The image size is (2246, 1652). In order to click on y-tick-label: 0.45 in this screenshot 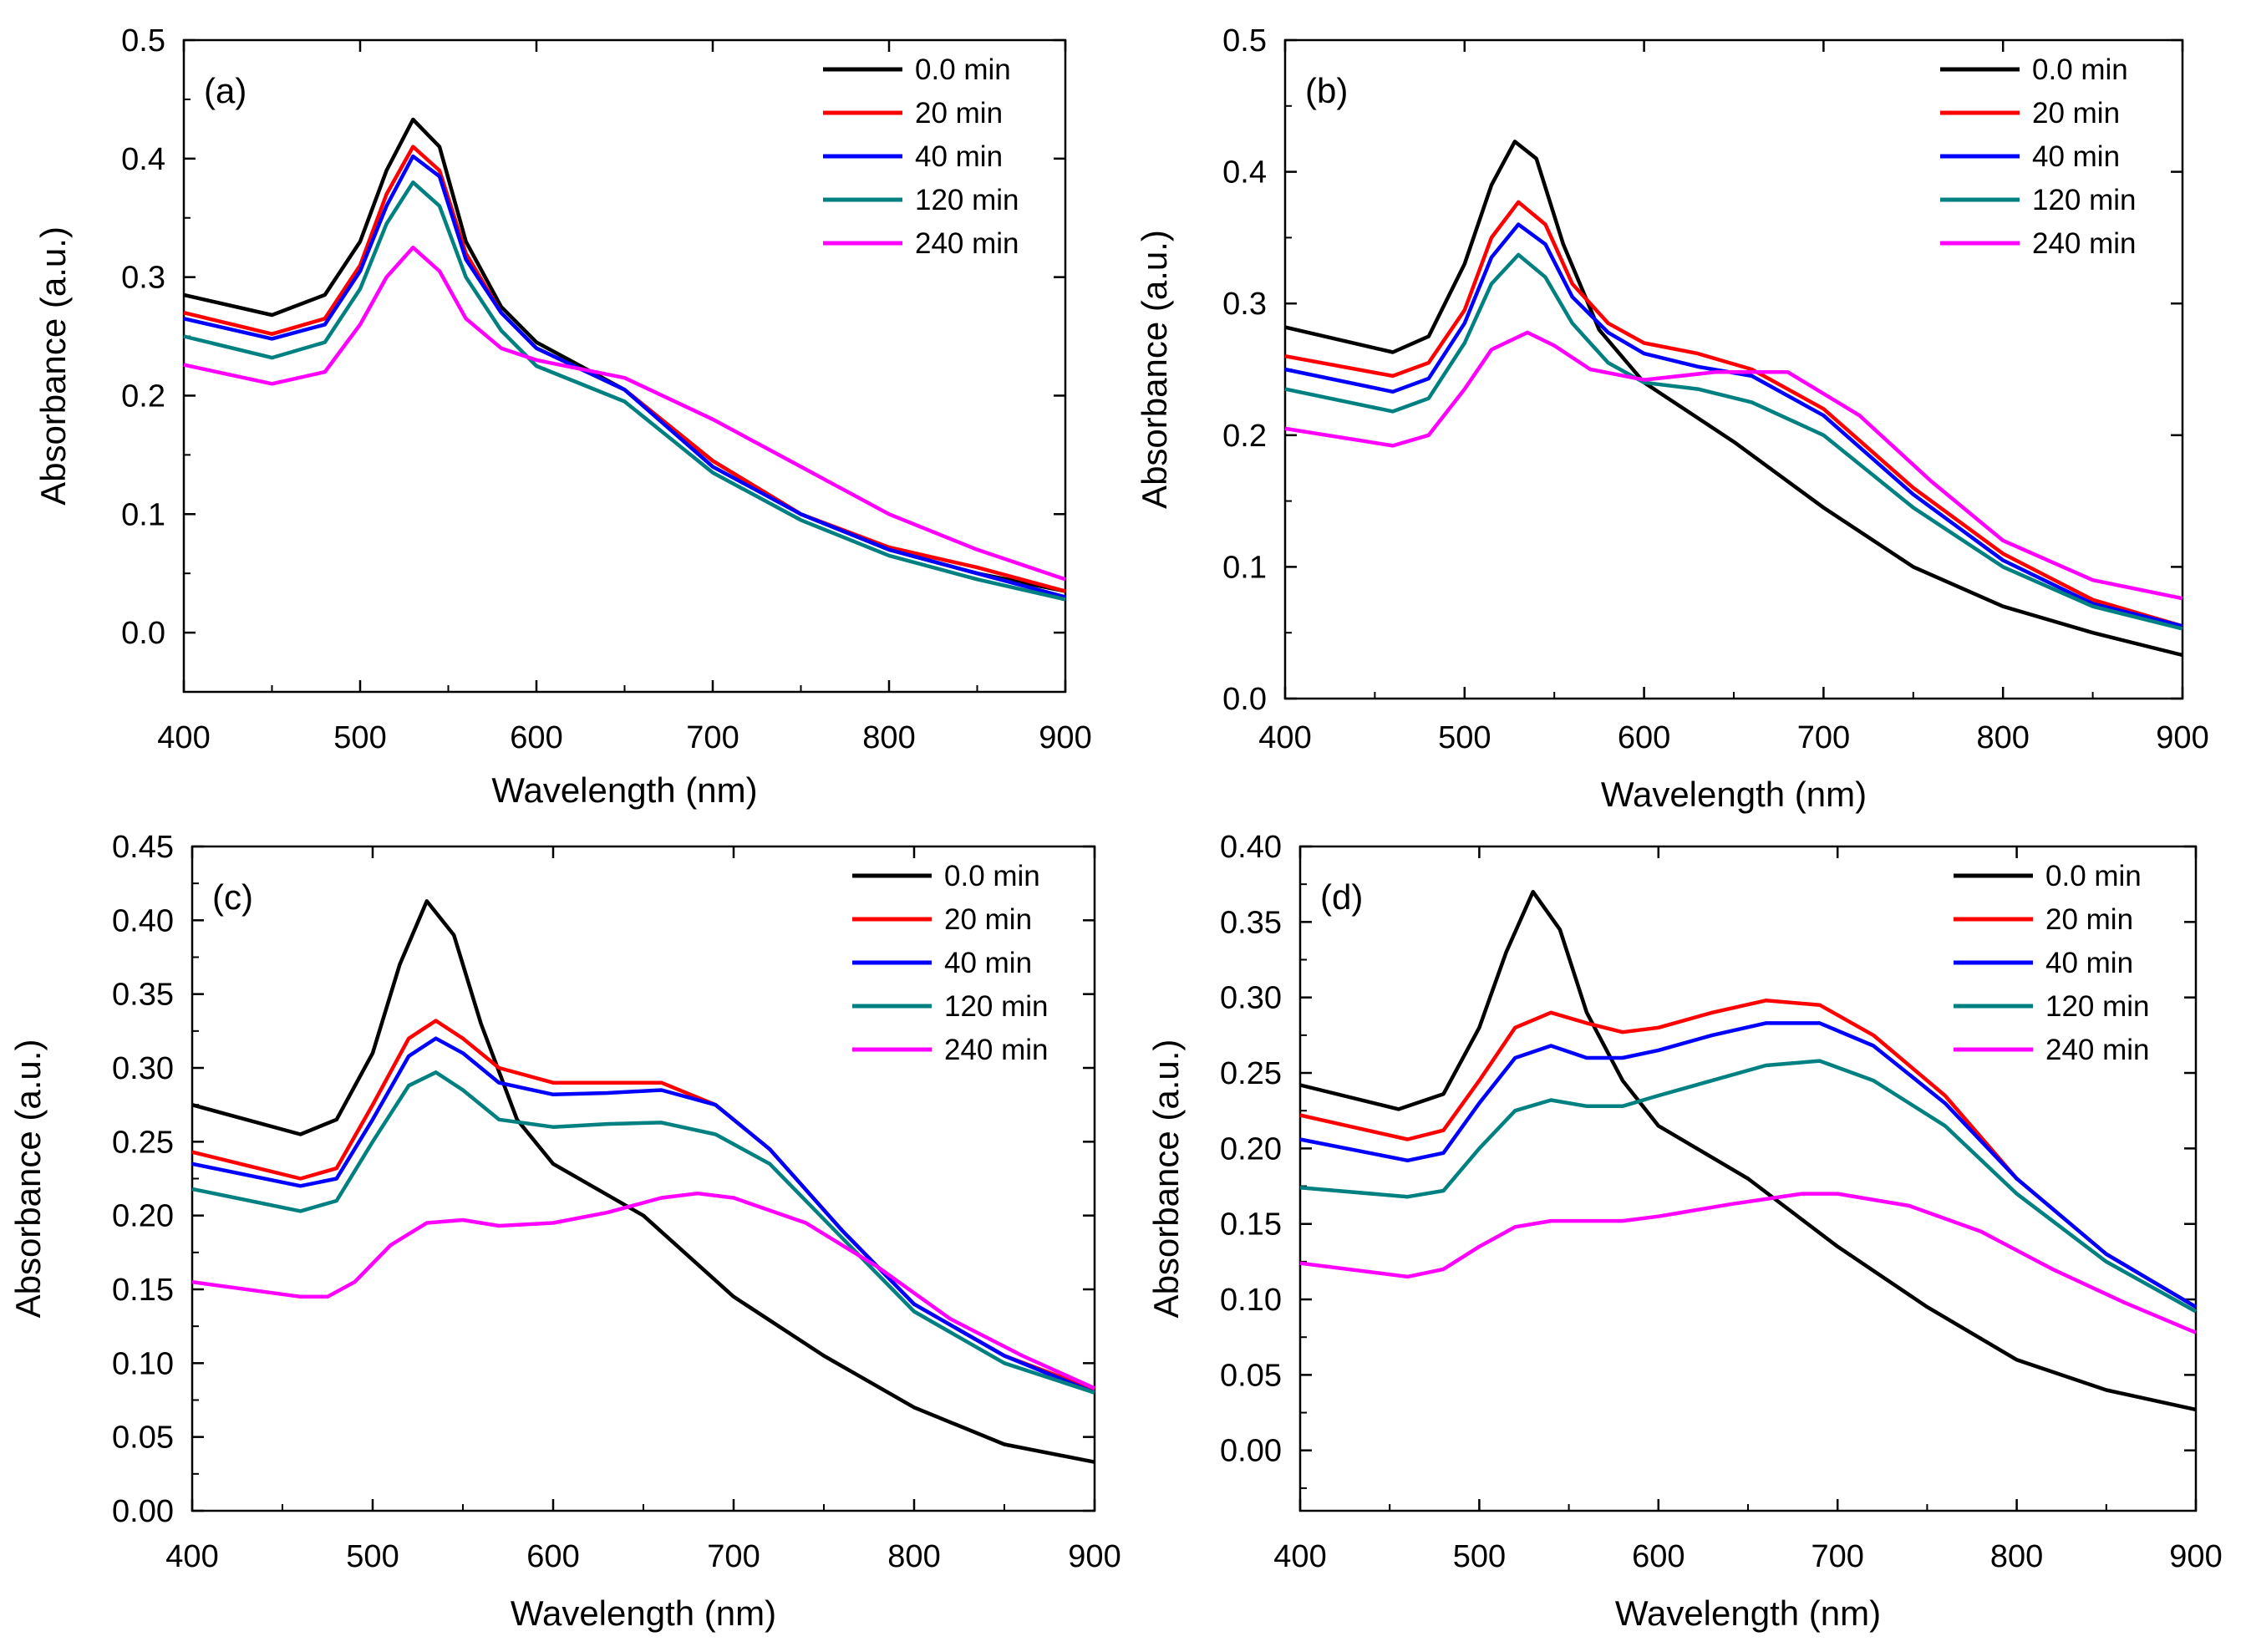, I will do `click(143, 848)`.